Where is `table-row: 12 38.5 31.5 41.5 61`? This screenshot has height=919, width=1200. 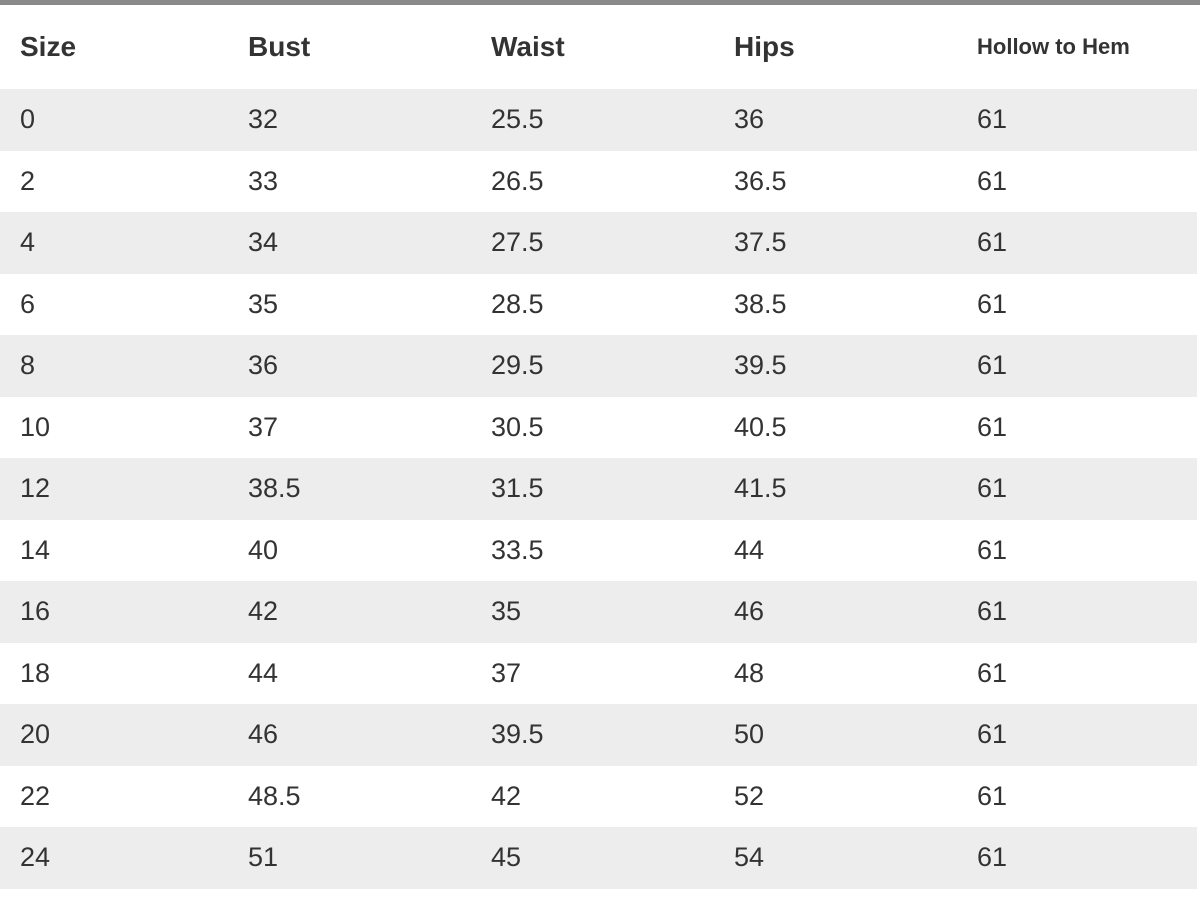
table-row: 12 38.5 31.5 41.5 61 is located at coordinates (598, 489).